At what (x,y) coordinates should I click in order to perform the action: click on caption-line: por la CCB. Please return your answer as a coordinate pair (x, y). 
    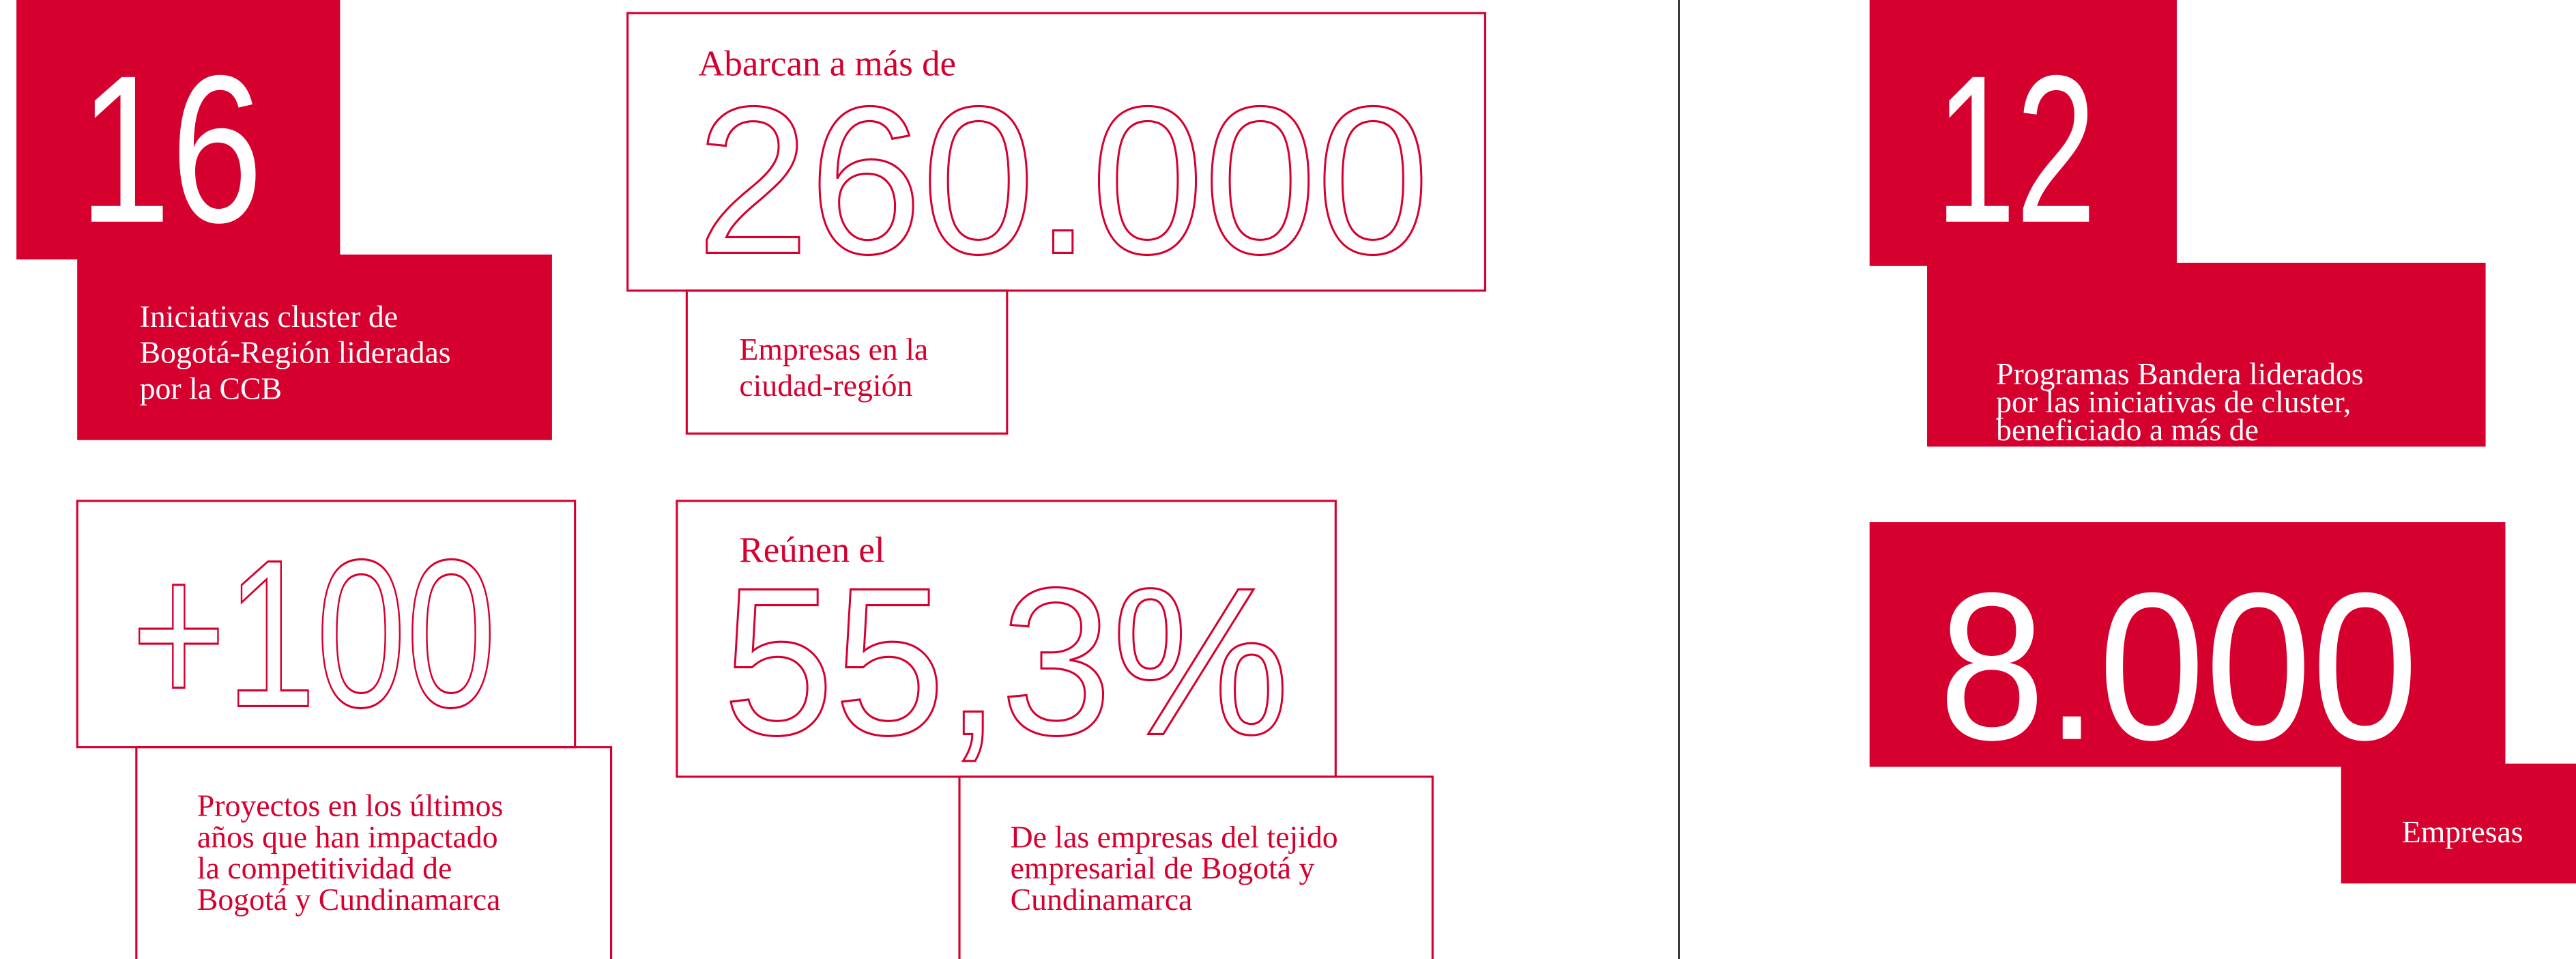
    Looking at the image, I should click on (211, 389).